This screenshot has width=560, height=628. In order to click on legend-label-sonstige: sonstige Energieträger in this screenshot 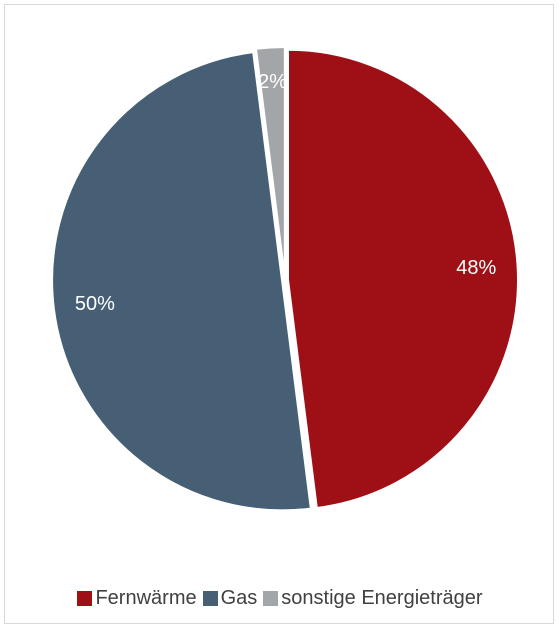, I will do `click(382, 598)`.